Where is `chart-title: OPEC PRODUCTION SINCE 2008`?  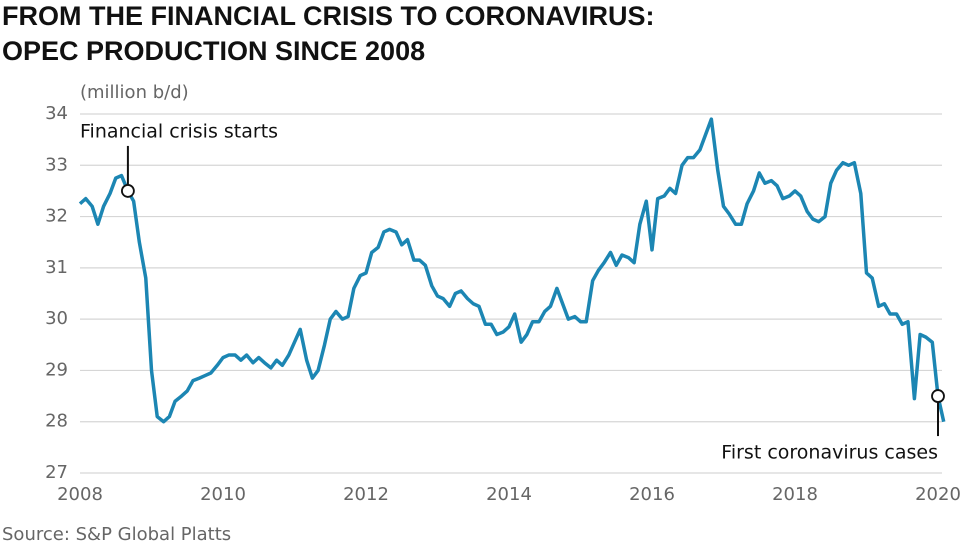
chart-title: OPEC PRODUCTION SINCE 2008 is located at coordinates (213, 51).